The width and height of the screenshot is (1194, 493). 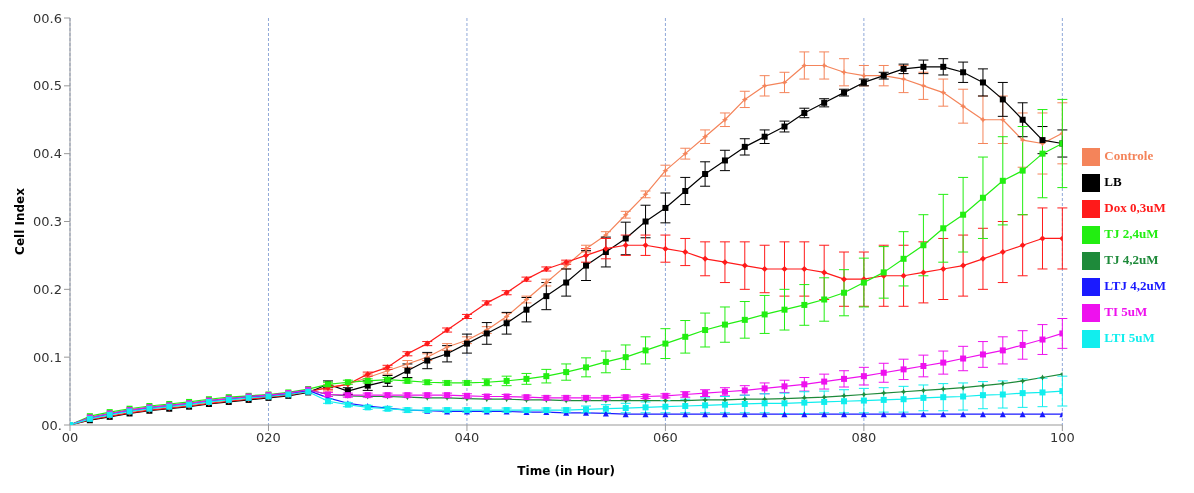 I want to click on legend-label: LB, so click(x=1113, y=181).